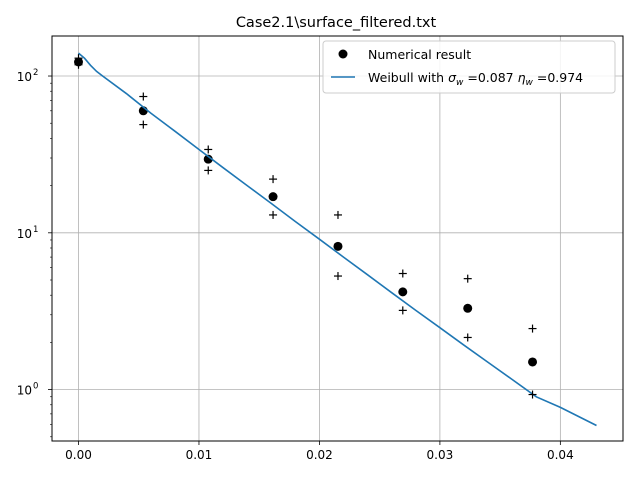  I want to click on x-tick-label: 0.00, so click(78, 455).